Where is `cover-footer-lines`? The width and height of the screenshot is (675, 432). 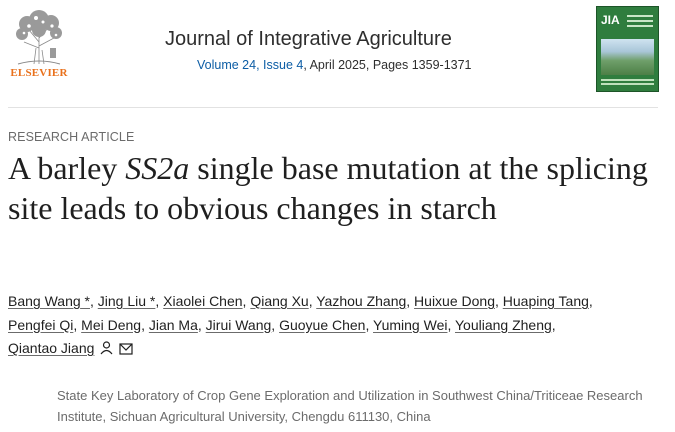 cover-footer-lines is located at coordinates (627, 83).